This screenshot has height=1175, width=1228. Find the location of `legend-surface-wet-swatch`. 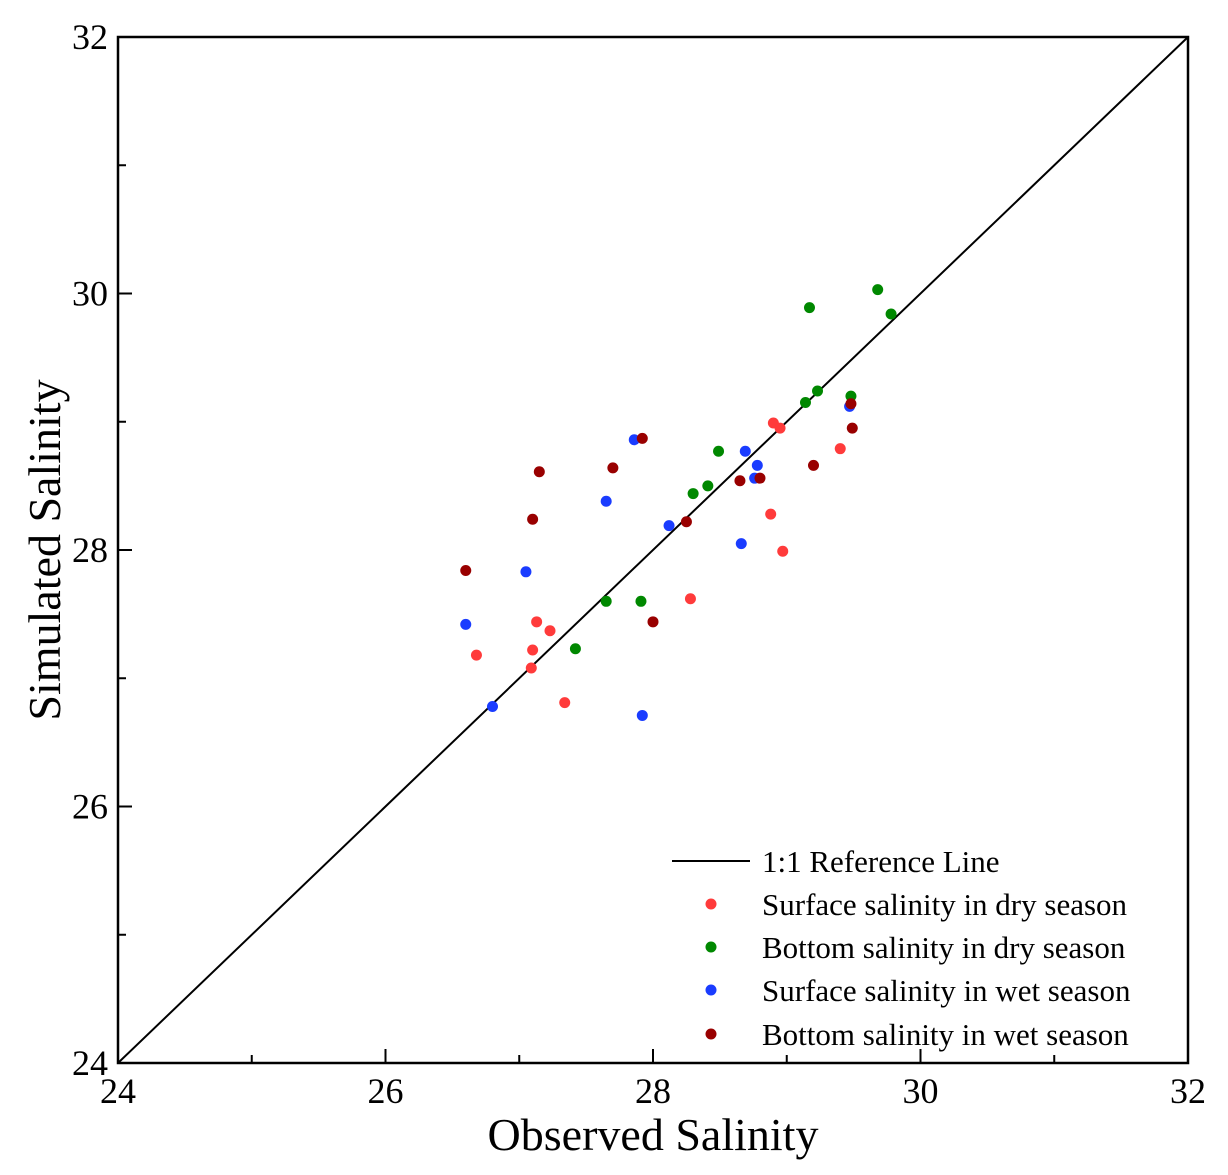

legend-surface-wet-swatch is located at coordinates (711, 990).